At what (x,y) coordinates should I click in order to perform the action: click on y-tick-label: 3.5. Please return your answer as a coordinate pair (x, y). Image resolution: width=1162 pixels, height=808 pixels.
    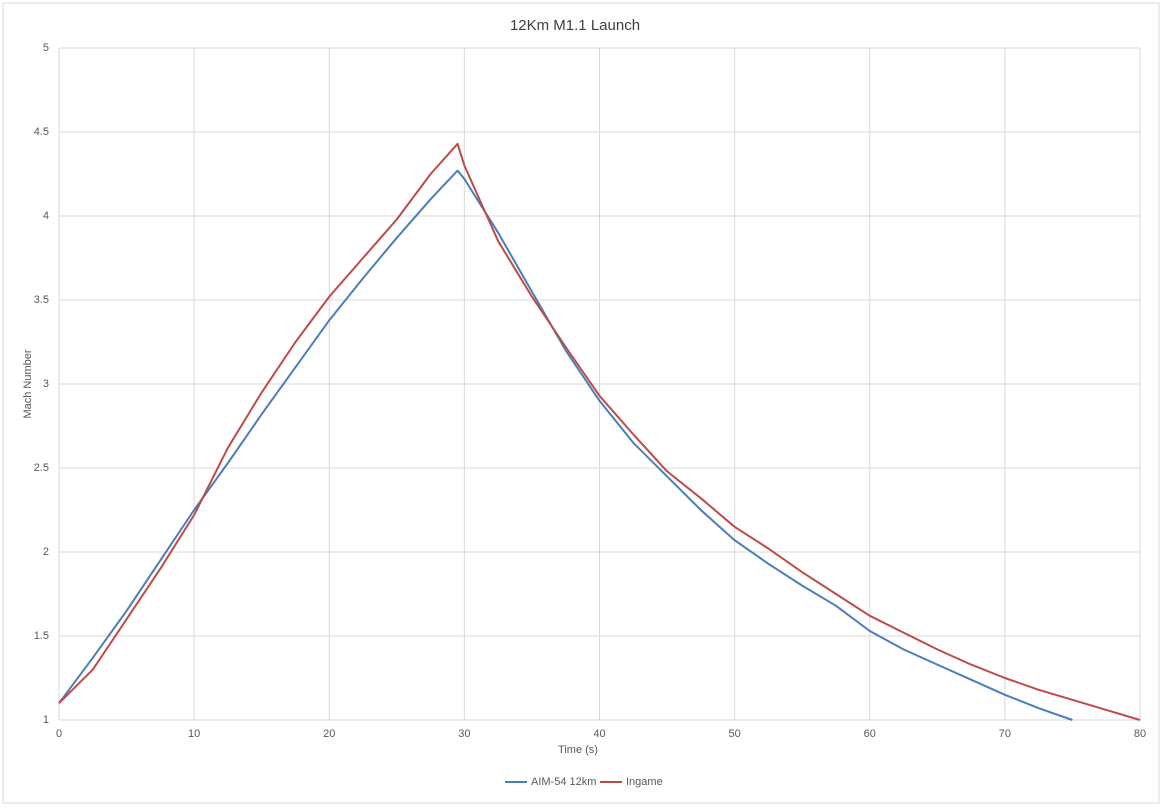
    Looking at the image, I should click on (41, 300).